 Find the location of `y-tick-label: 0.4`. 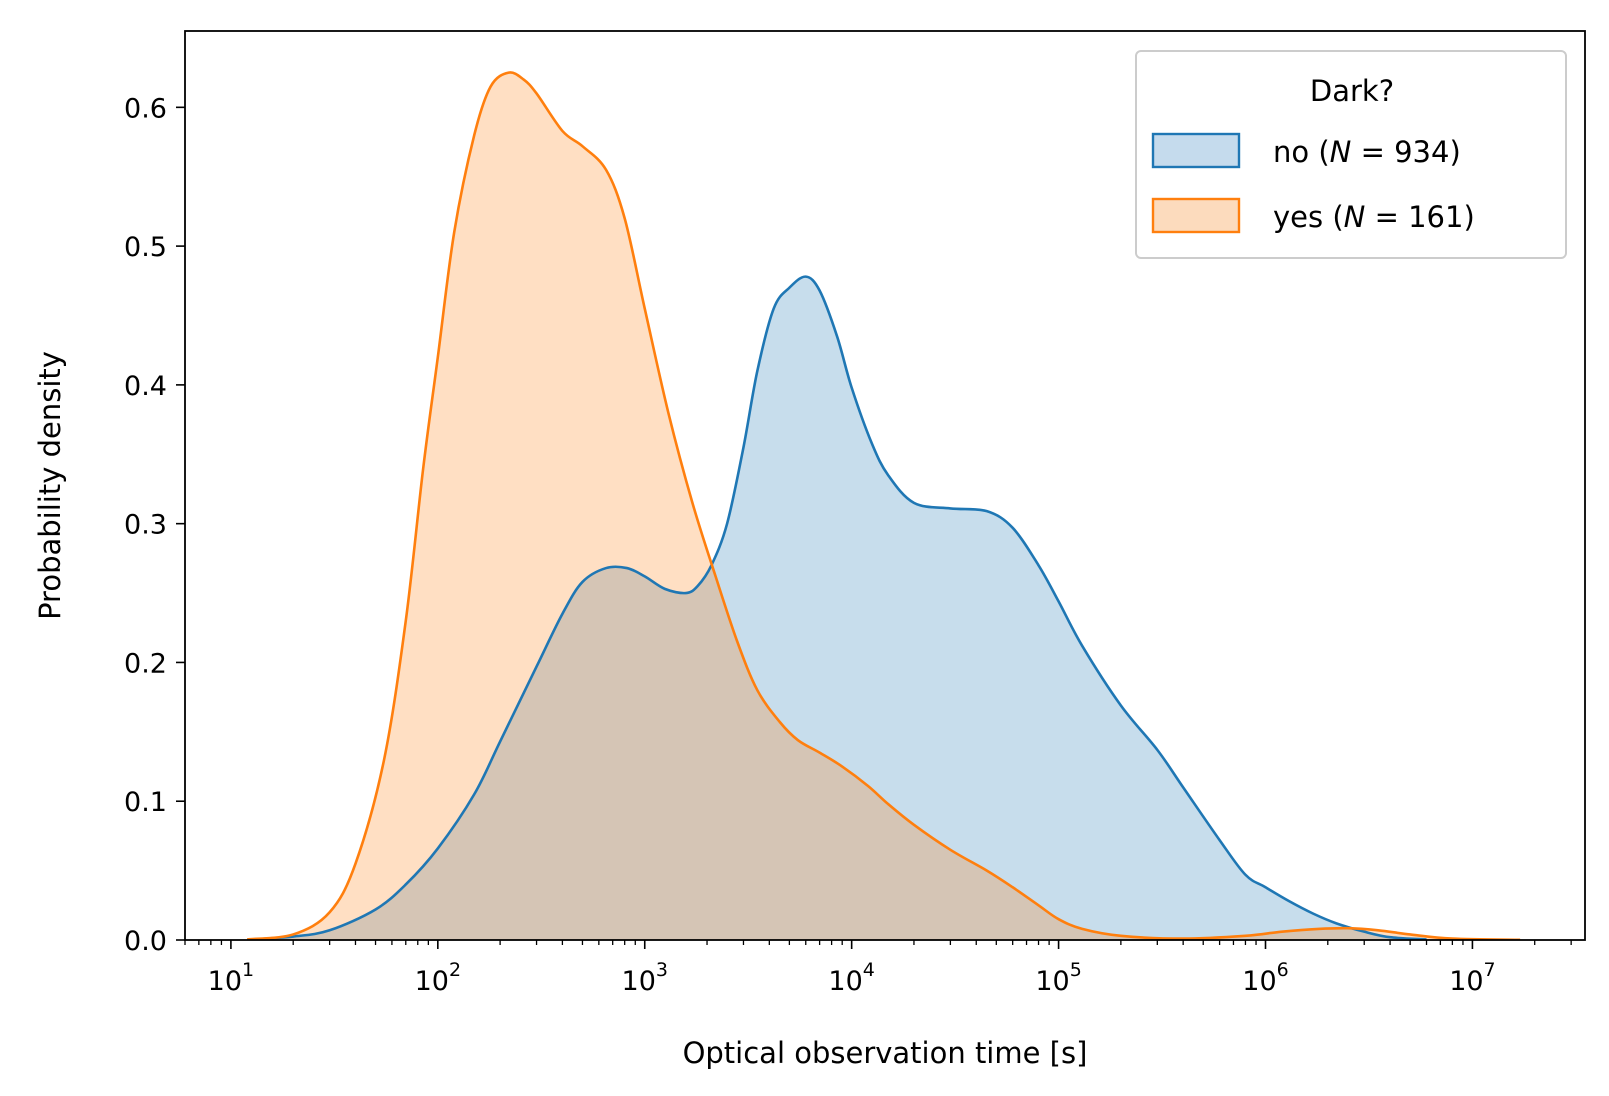

y-tick-label: 0.4 is located at coordinates (145, 386).